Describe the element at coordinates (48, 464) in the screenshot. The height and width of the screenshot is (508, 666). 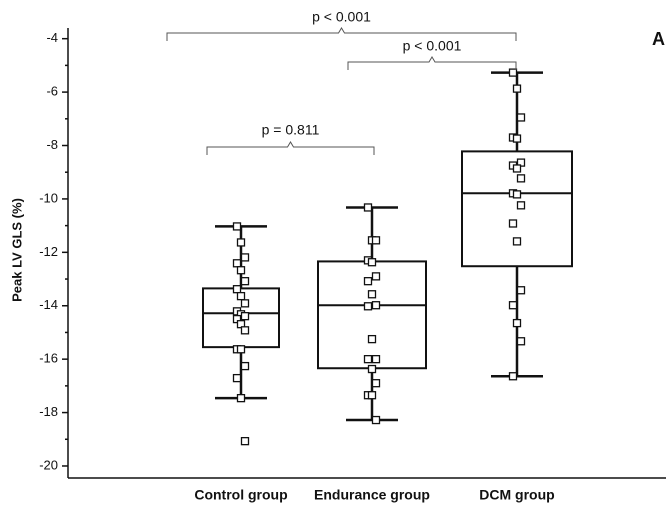
I see `y-tick-label: -20` at that location.